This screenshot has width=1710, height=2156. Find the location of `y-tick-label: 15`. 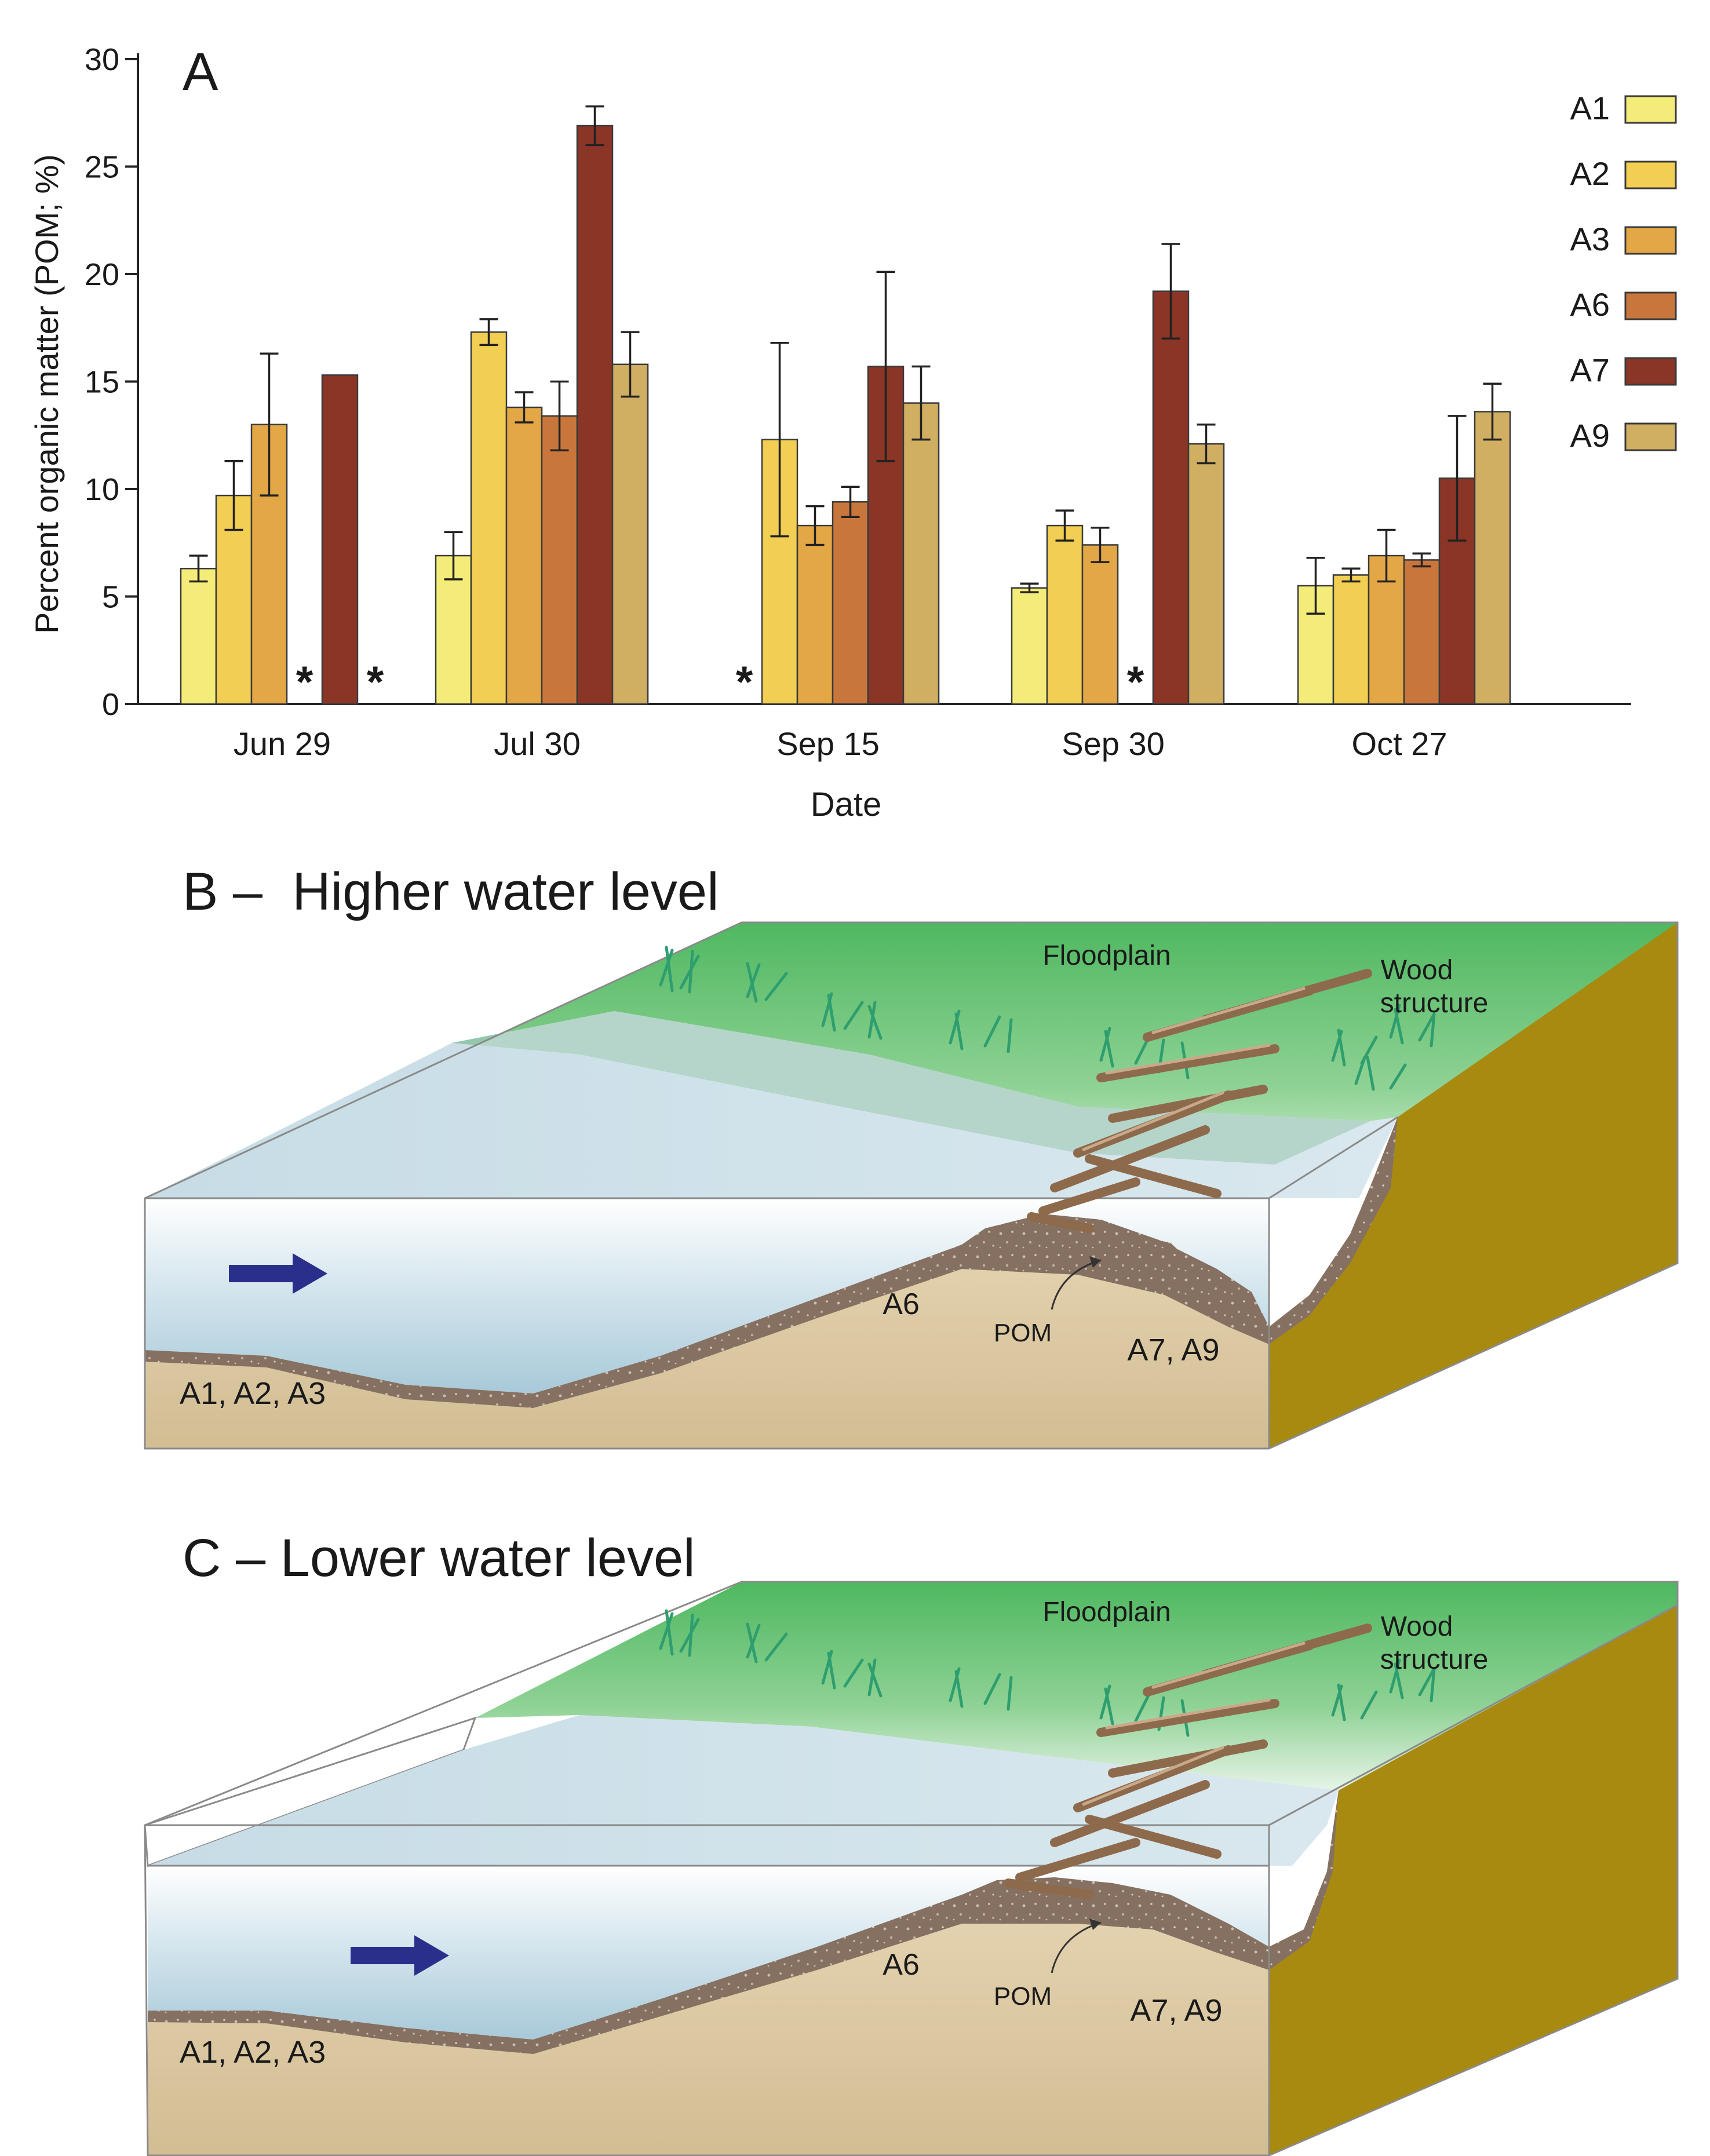

y-tick-label: 15 is located at coordinates (102, 382).